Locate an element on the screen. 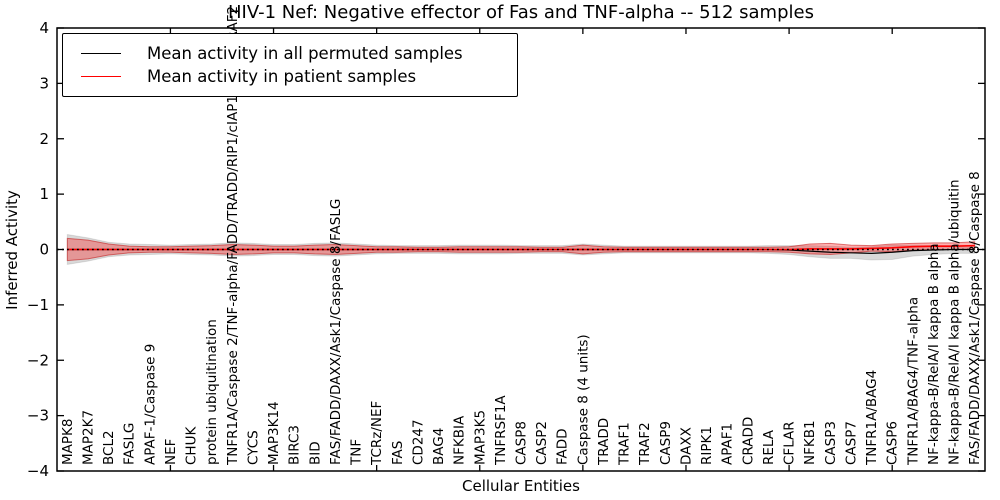 This screenshot has height=500, width=1000. x-tick-label: CASP2 is located at coordinates (542, 443).